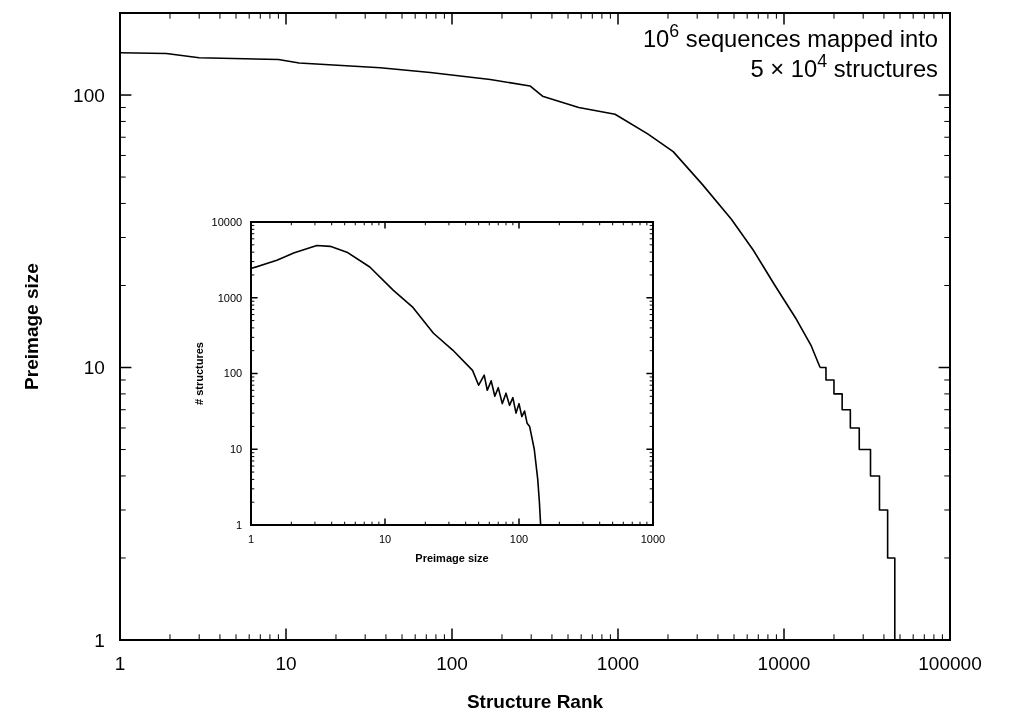 The width and height of the screenshot is (1009, 728). I want to click on x-tick-label: 100000, so click(950, 664).